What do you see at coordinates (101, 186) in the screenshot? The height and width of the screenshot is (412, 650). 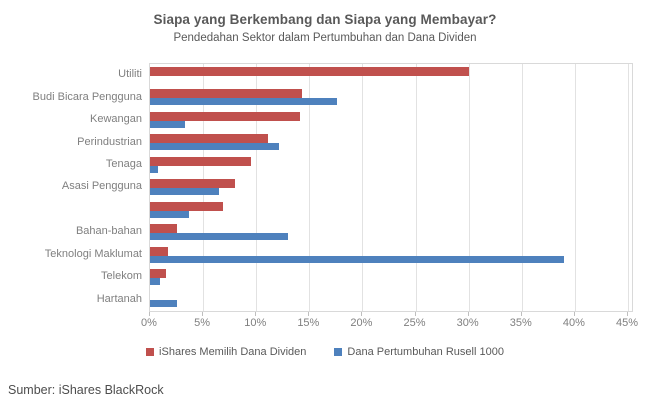 I see `category-label: Asasi Pengguna` at bounding box center [101, 186].